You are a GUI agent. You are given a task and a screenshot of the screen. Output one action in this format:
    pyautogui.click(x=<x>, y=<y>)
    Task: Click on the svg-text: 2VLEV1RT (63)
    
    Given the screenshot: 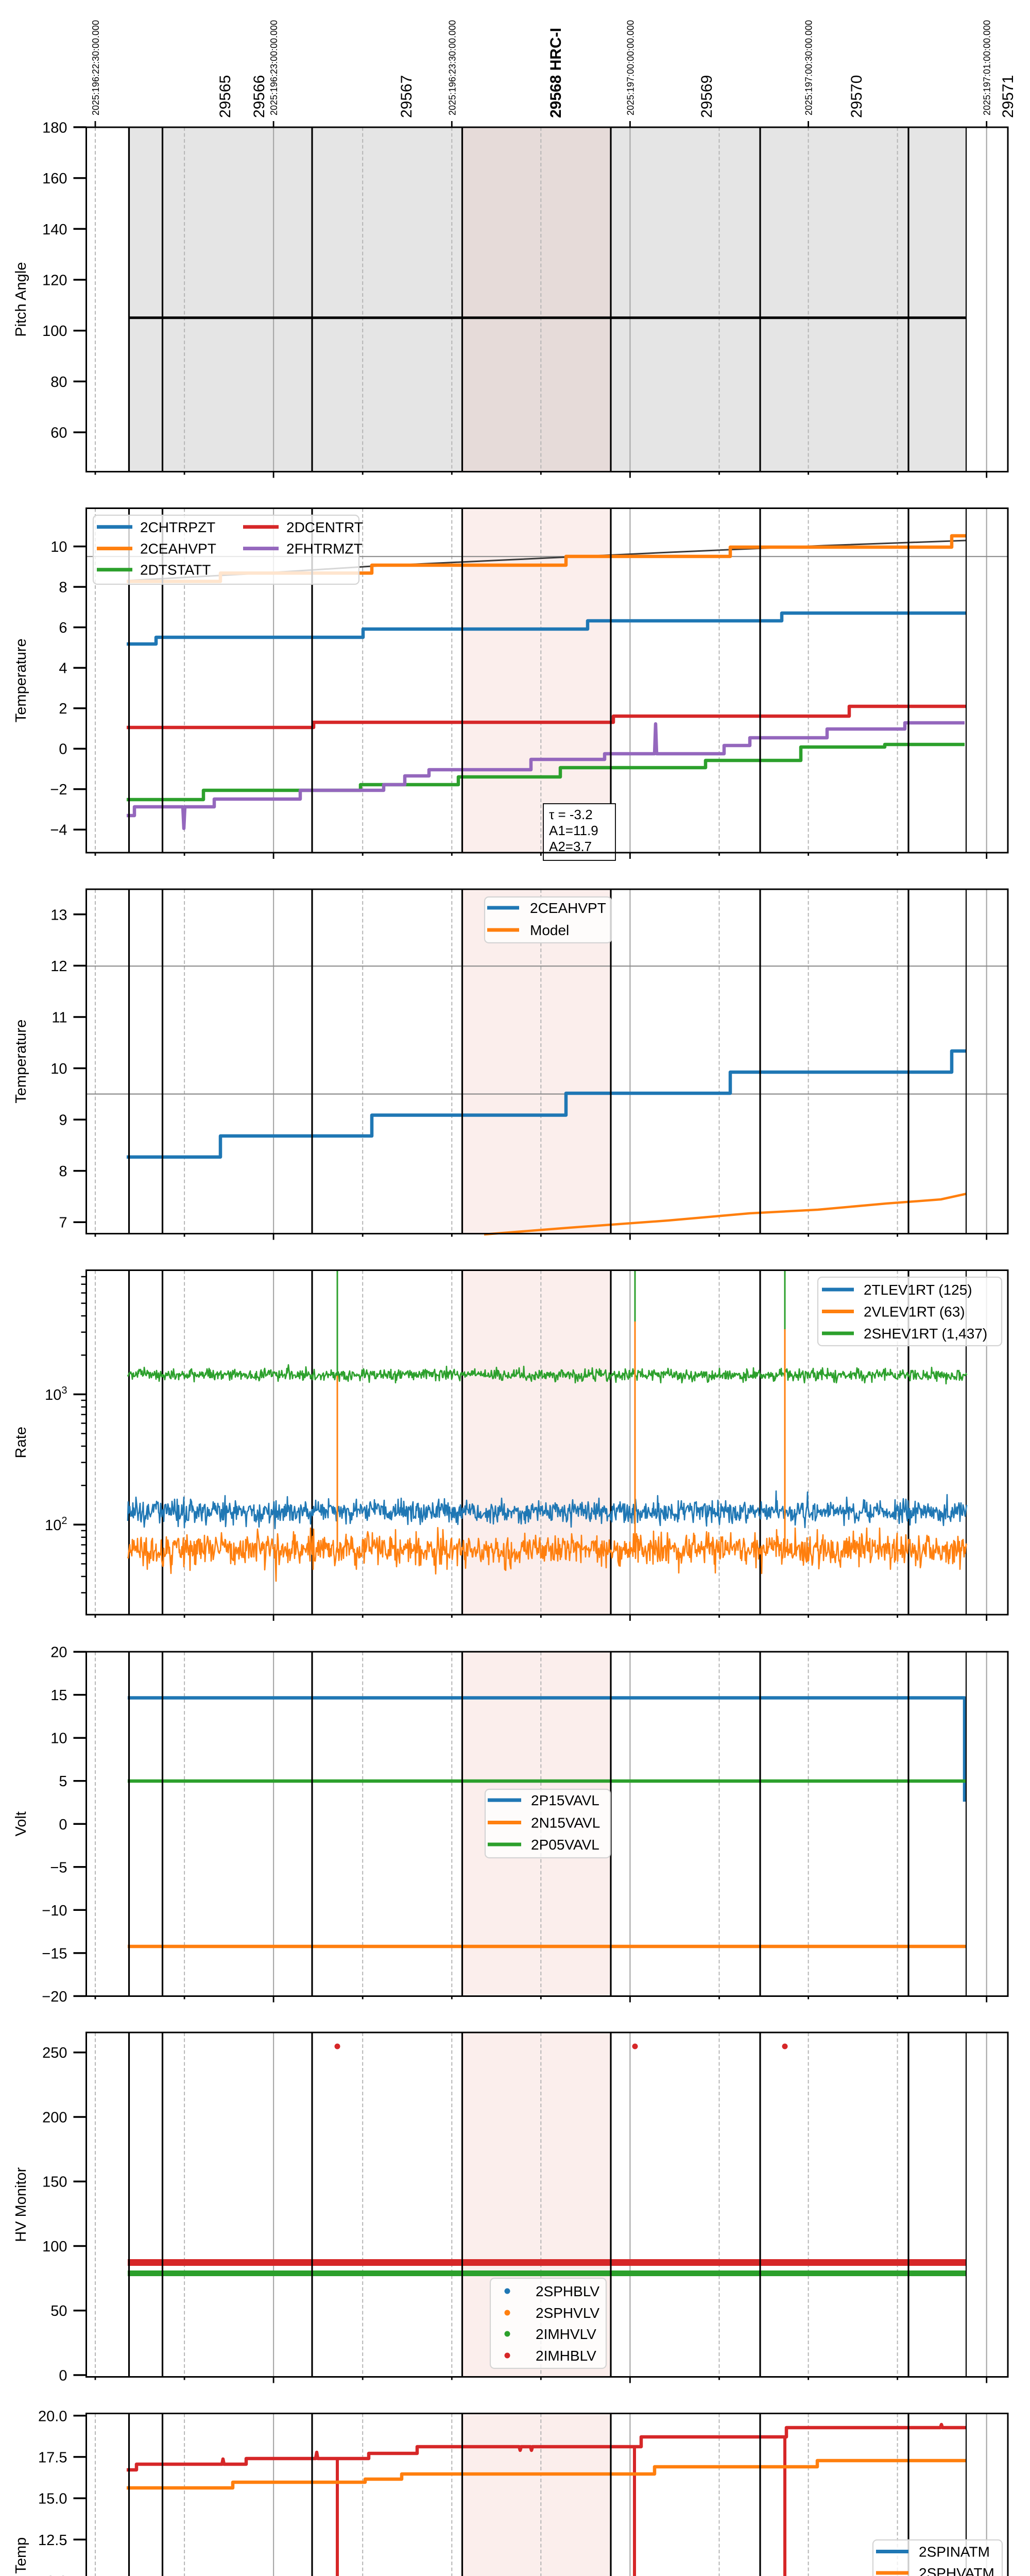 What is the action you would take?
    pyautogui.click(x=914, y=1312)
    